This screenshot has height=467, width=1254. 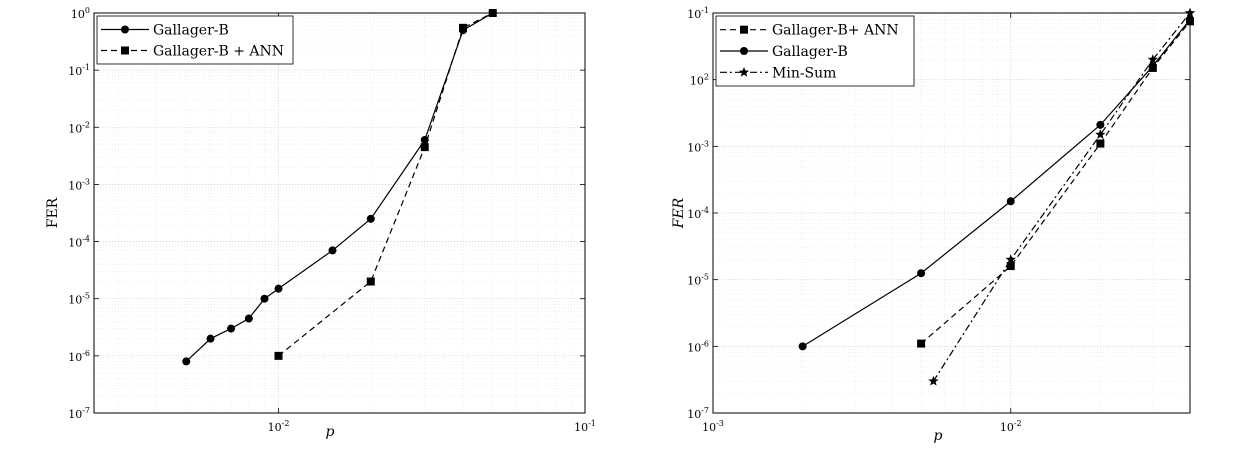 What do you see at coordinates (585, 426) in the screenshot?
I see `x-tick-label: 10⁻¹` at bounding box center [585, 426].